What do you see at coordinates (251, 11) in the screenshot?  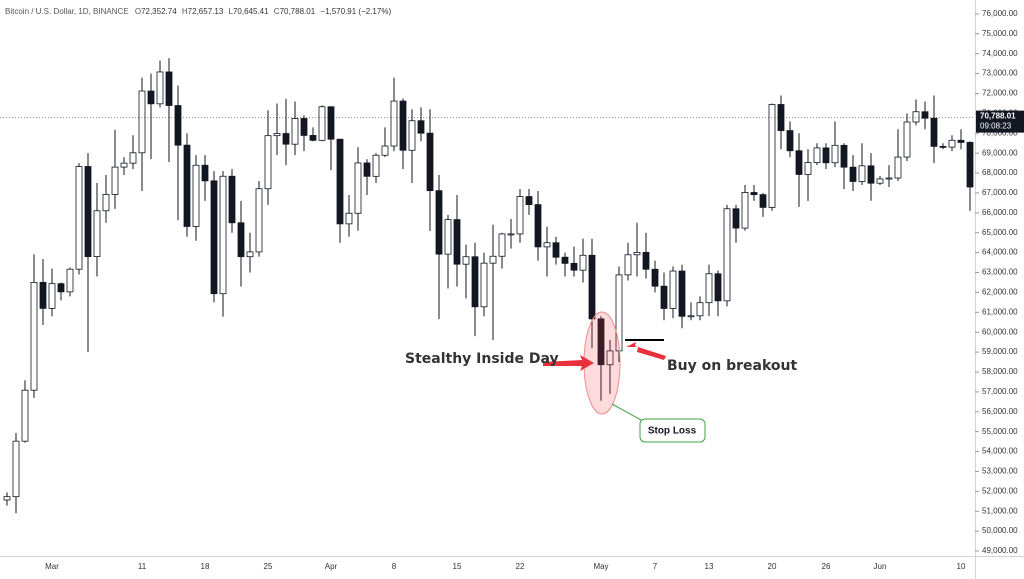 I see `low-value: 70,645.41` at bounding box center [251, 11].